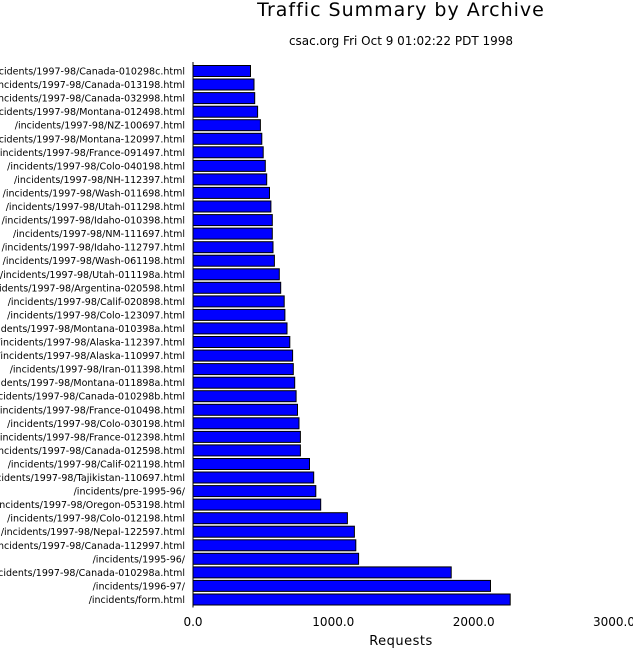 Image resolution: width=633 pixels, height=649 pixels. Describe the element at coordinates (96, 166) in the screenshot. I see `category-label: /incidents/1997-98/Colo-040198.html` at that location.